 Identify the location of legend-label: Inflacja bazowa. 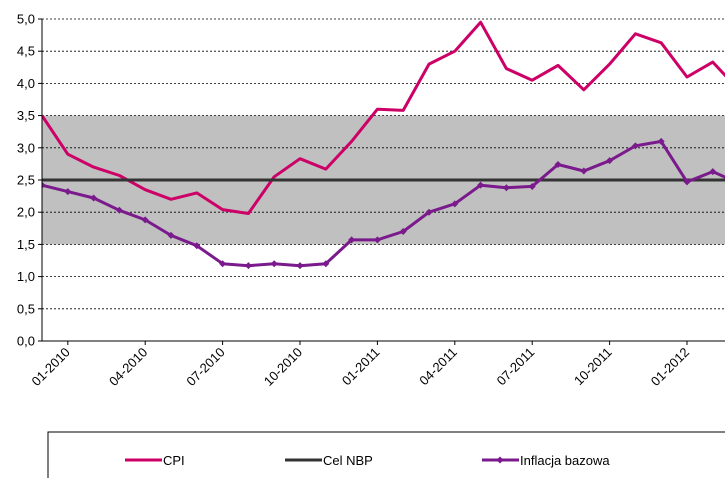
(565, 460).